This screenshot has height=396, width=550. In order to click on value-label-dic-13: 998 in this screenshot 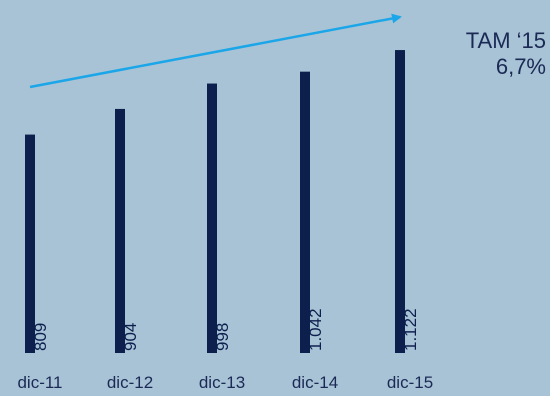, I will do `click(222, 337)`.